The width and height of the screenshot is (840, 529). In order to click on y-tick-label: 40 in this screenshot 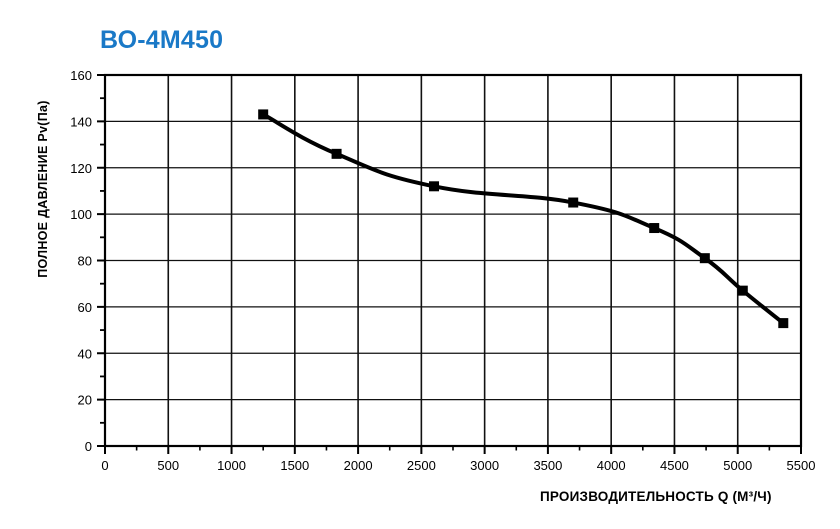, I will do `click(85, 353)`.